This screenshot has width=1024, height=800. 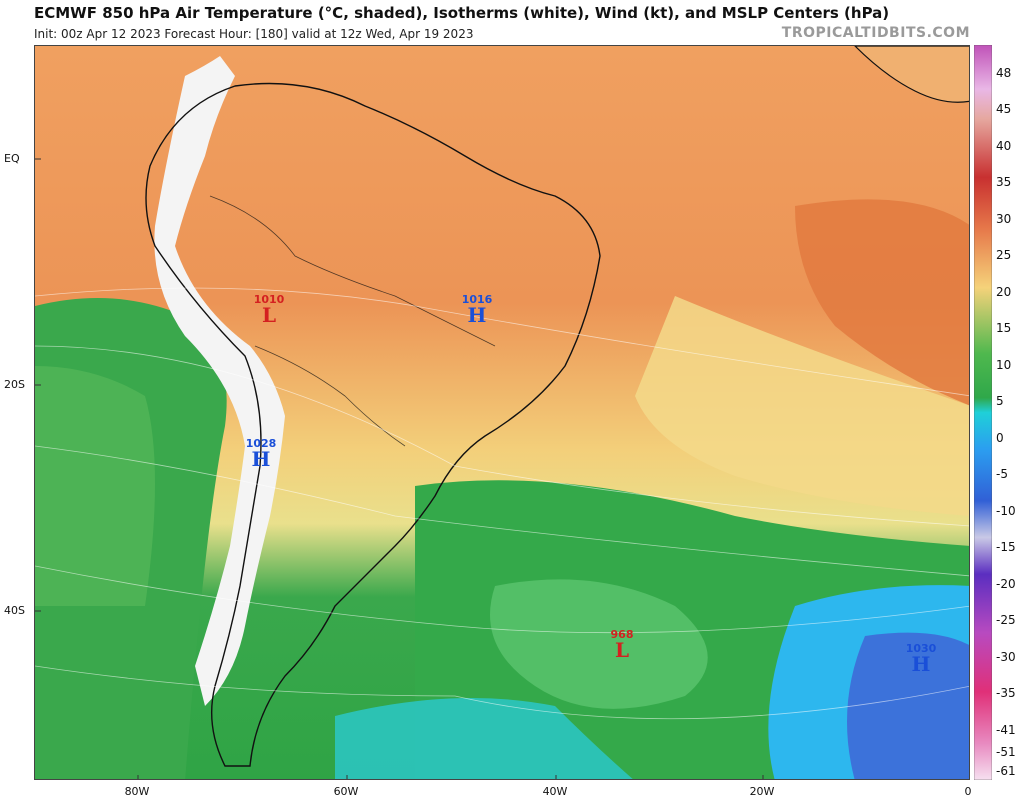 What do you see at coordinates (555, 791) in the screenshot?
I see `lon-label-40w: 40W` at bounding box center [555, 791].